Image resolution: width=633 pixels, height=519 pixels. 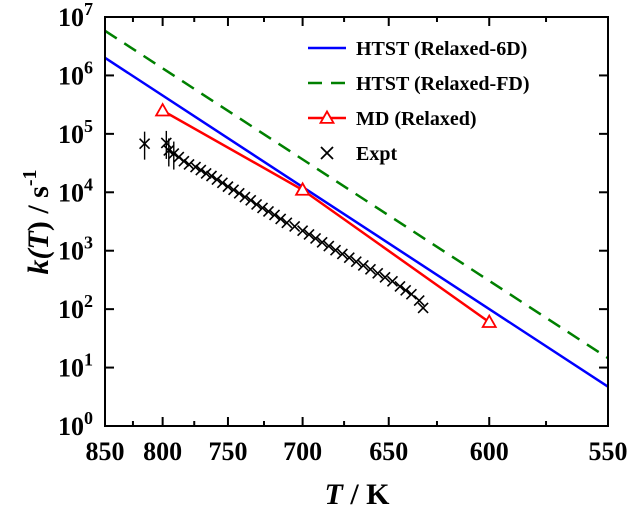 What do you see at coordinates (327, 153) in the screenshot?
I see `legend-swatch-cross` at bounding box center [327, 153].